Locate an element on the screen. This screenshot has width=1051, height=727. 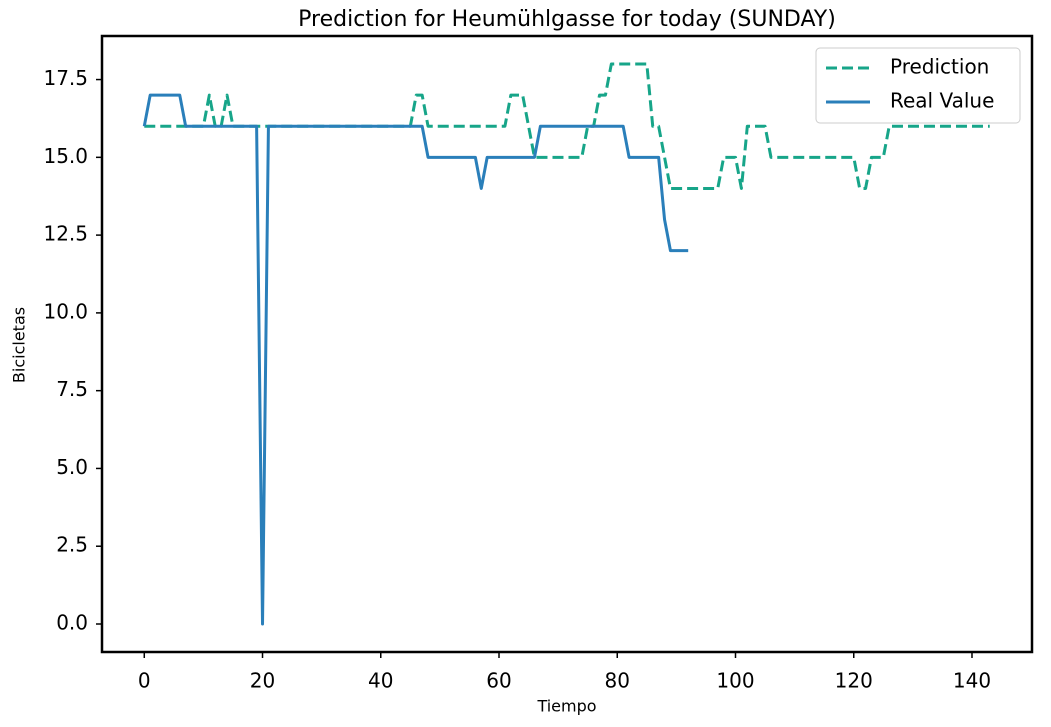
legend: Prediction Real Value is located at coordinates (918, 85).